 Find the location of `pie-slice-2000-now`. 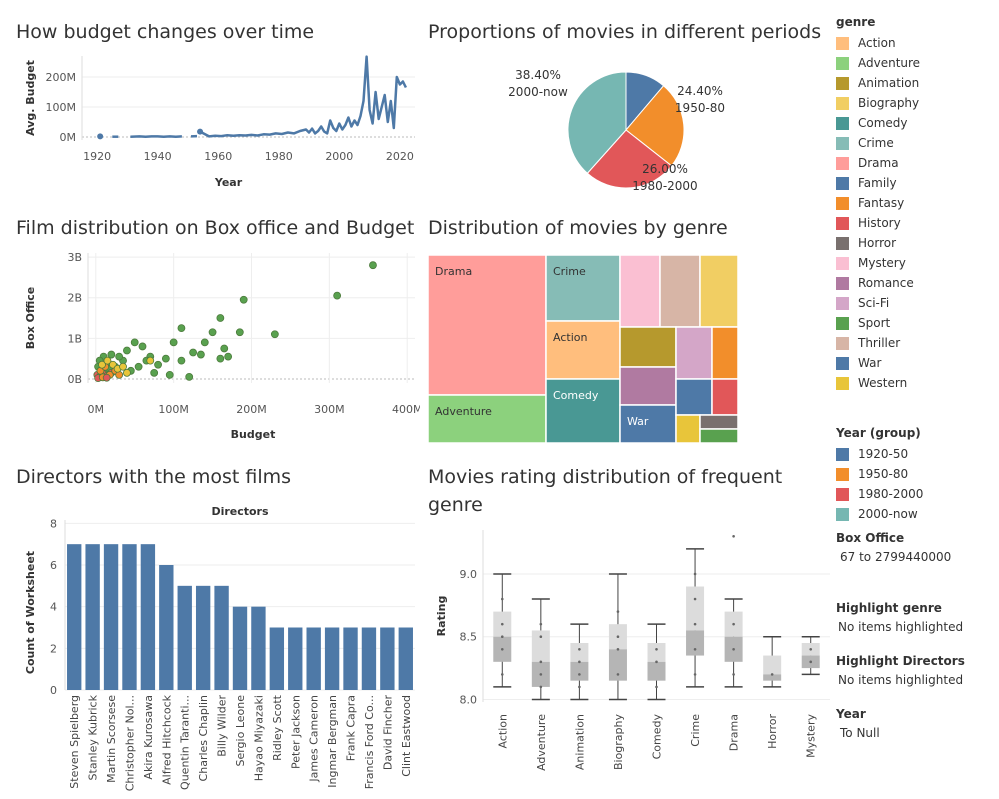

pie-slice-2000-now is located at coordinates (597, 122).